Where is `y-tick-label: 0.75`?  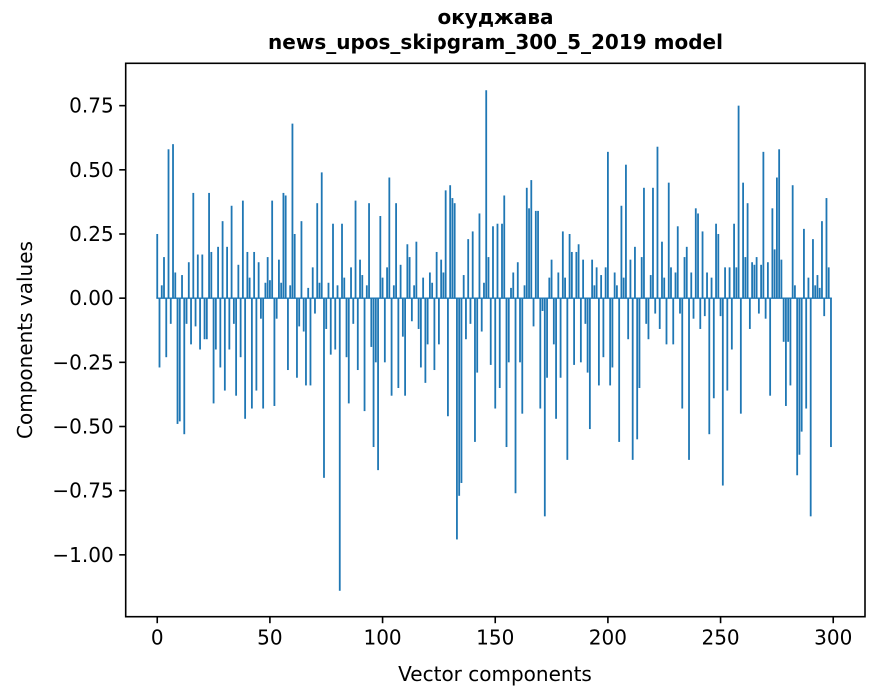 y-tick-label: 0.75 is located at coordinates (91, 106).